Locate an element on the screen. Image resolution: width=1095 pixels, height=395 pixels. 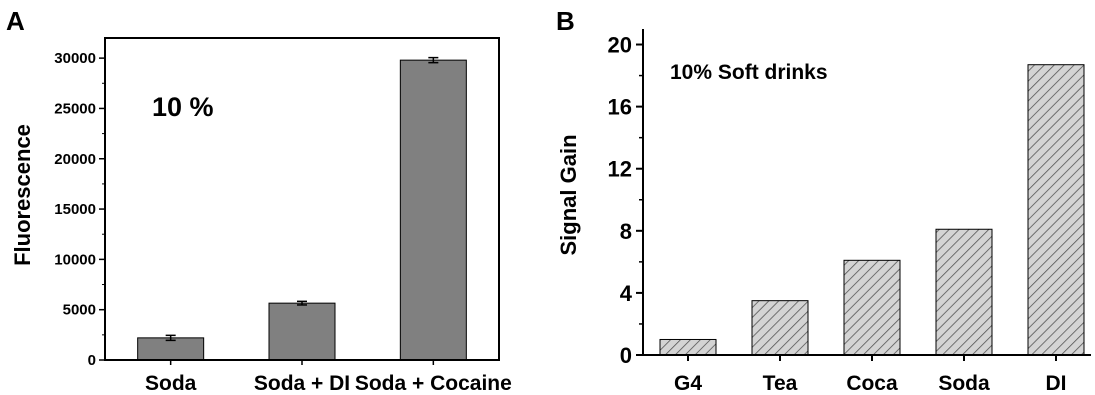
panel-b-y-ticks: 0 4 8 12 16 20 is located at coordinates (625, 200).